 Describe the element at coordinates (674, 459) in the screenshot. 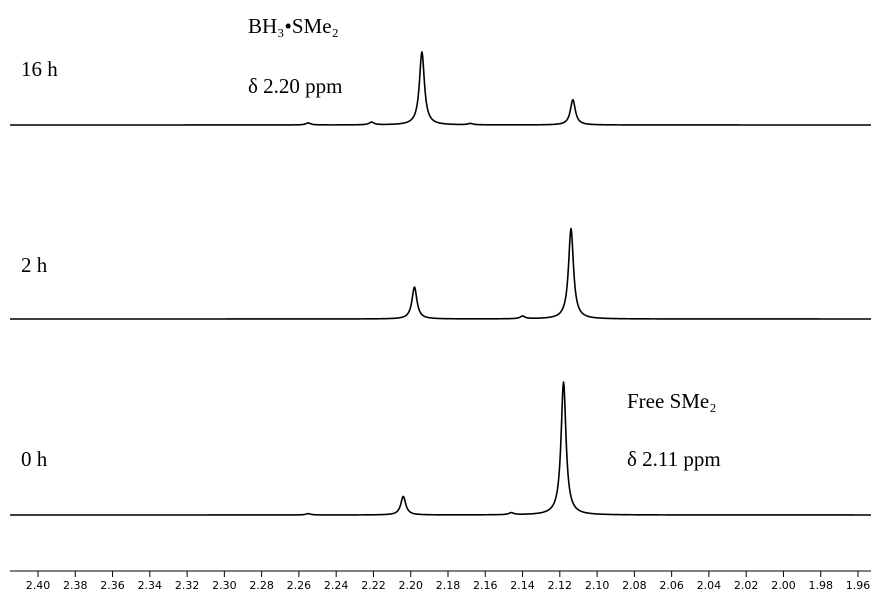

I see `free-shift-label: δ 2.11 ppm` at that location.